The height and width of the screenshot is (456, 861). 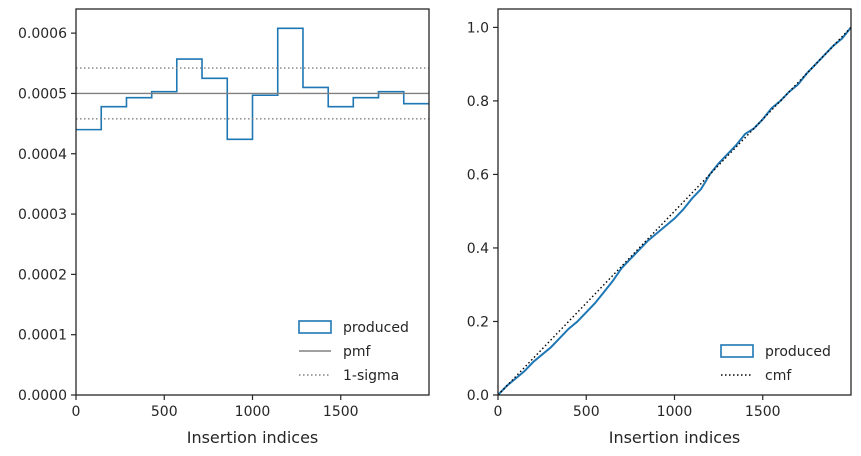 What do you see at coordinates (478, 322) in the screenshot?
I see `y-tick-label: 0.2` at bounding box center [478, 322].